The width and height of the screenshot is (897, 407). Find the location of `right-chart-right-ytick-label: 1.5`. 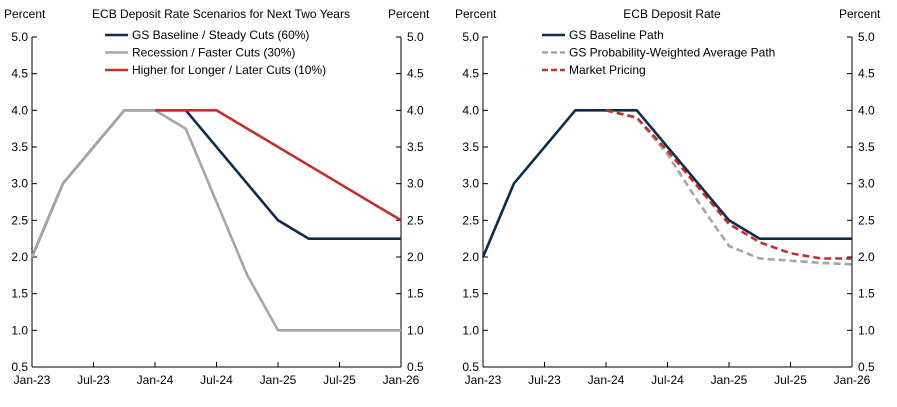

right-chart-right-ytick-label: 1.5 is located at coordinates (866, 294).